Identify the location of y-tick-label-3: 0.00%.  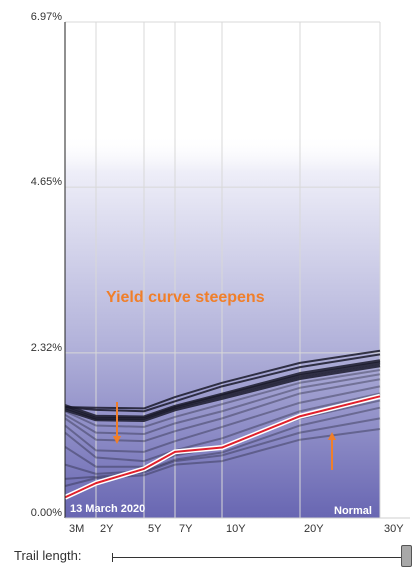
(46, 513).